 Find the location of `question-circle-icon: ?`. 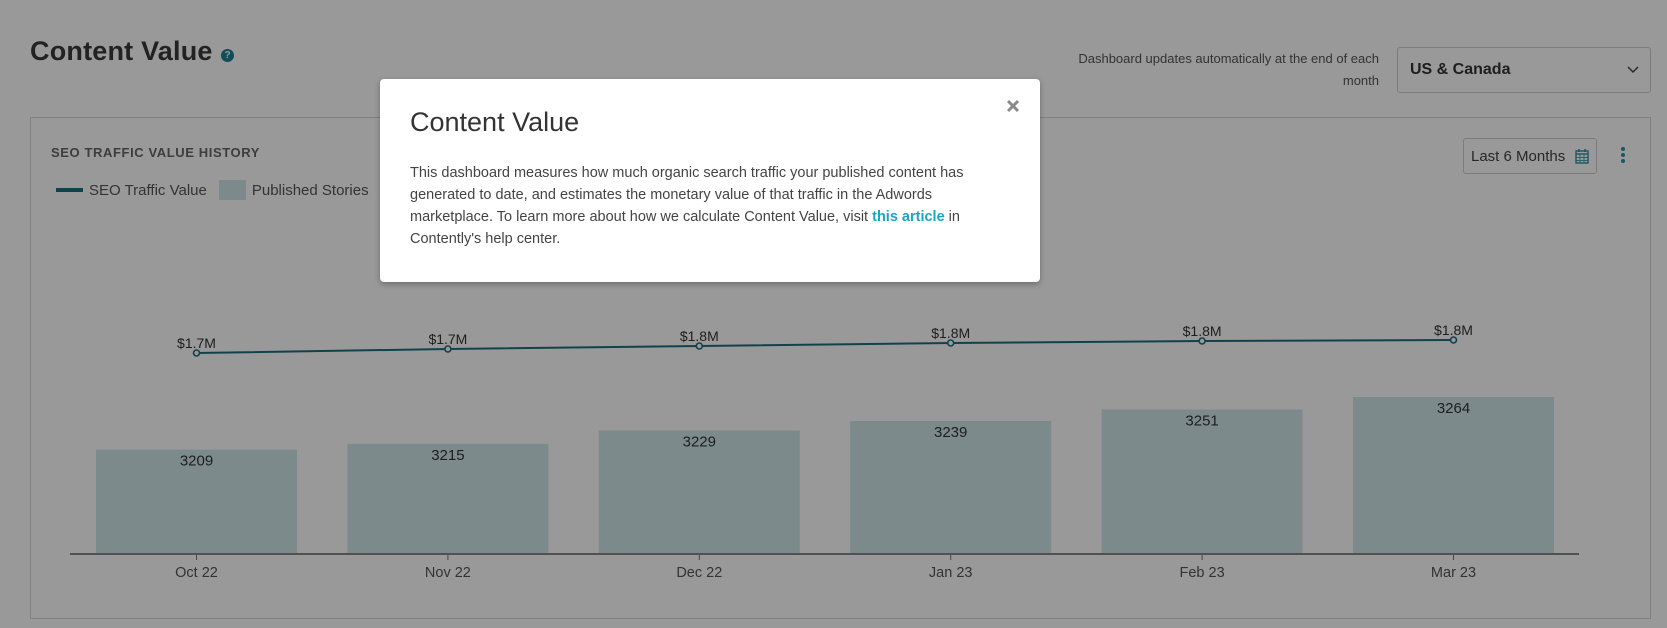

question-circle-icon: ? is located at coordinates (227, 55).